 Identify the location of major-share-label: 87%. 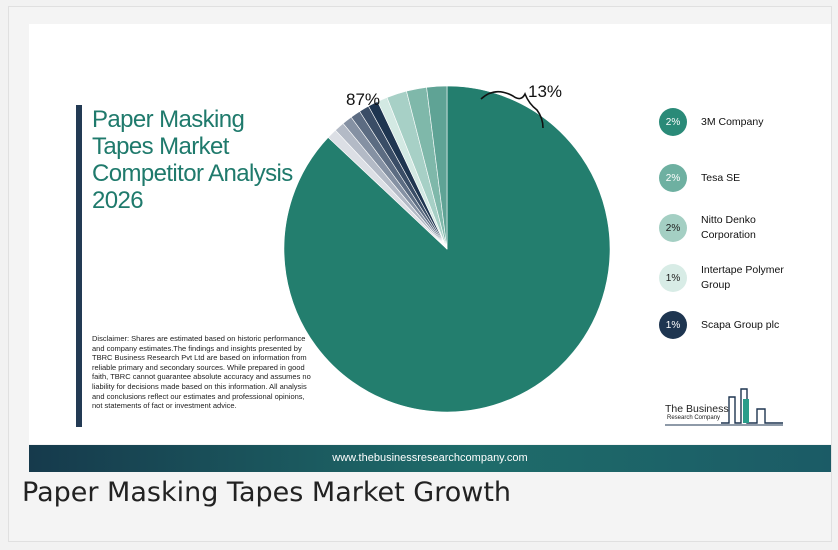
(363, 99).